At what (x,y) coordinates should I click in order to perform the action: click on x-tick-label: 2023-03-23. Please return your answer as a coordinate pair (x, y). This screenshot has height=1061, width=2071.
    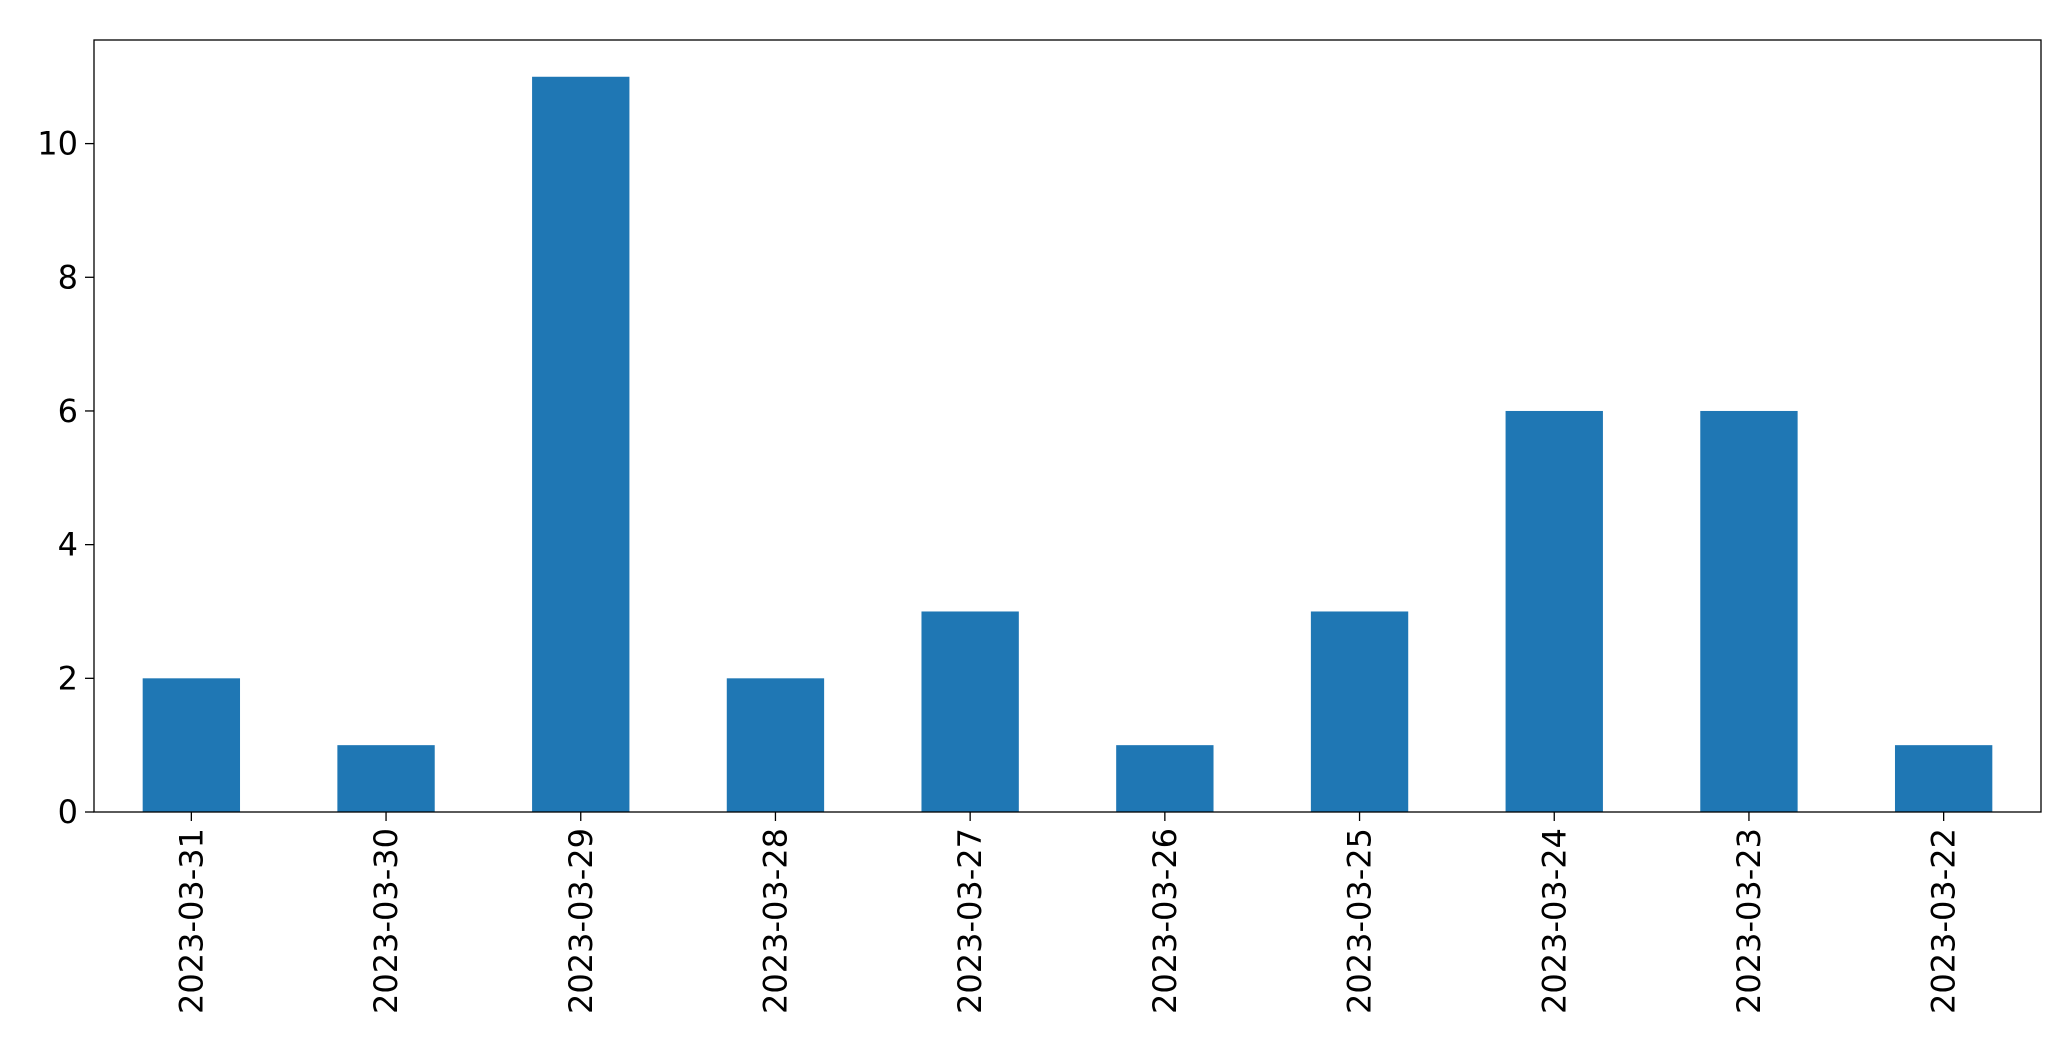
    Looking at the image, I should click on (1749, 921).